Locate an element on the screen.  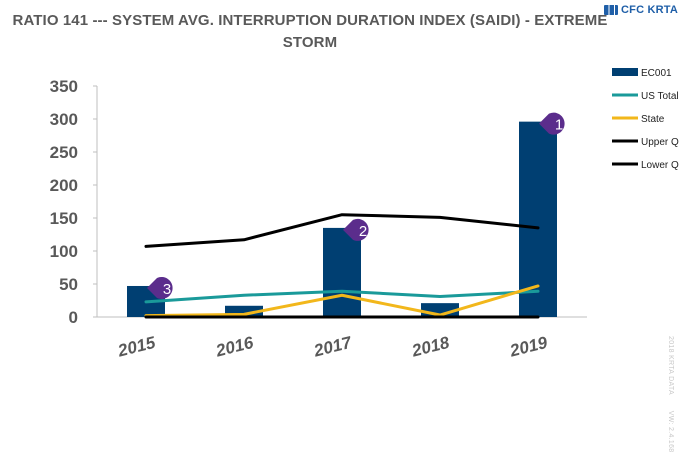
logo-mark-icon is located at coordinates (611, 10).